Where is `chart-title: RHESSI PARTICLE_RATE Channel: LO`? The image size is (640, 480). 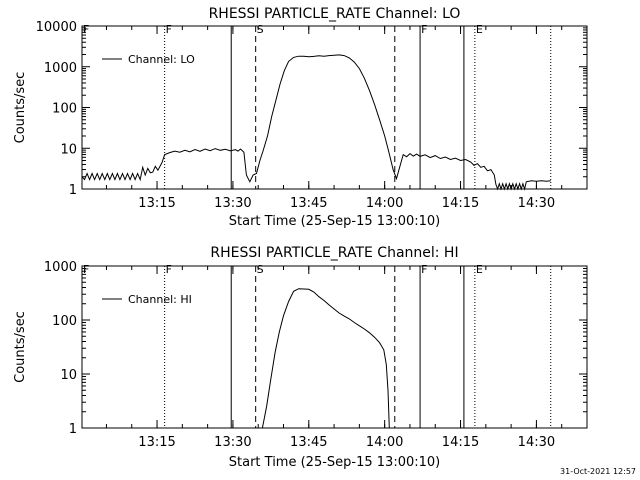 chart-title: RHESSI PARTICLE_RATE Channel: LO is located at coordinates (335, 14).